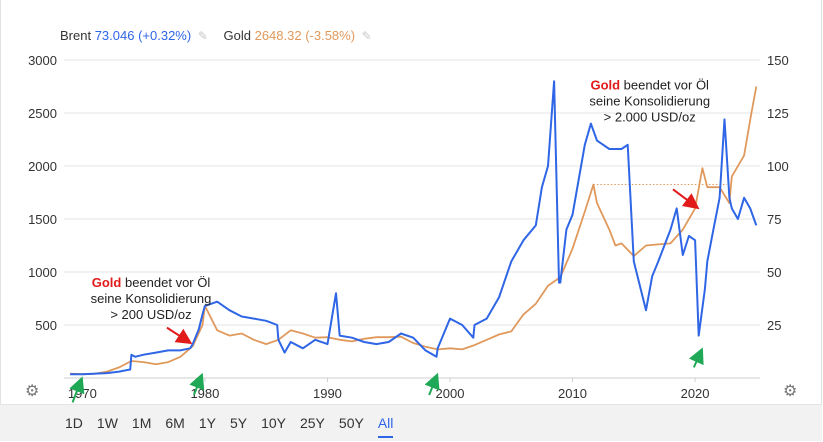 The width and height of the screenshot is (823, 442). Describe the element at coordinates (305, 35) in the screenshot. I see `legend-gold-value: 2648.32 (-3.58%)` at that location.